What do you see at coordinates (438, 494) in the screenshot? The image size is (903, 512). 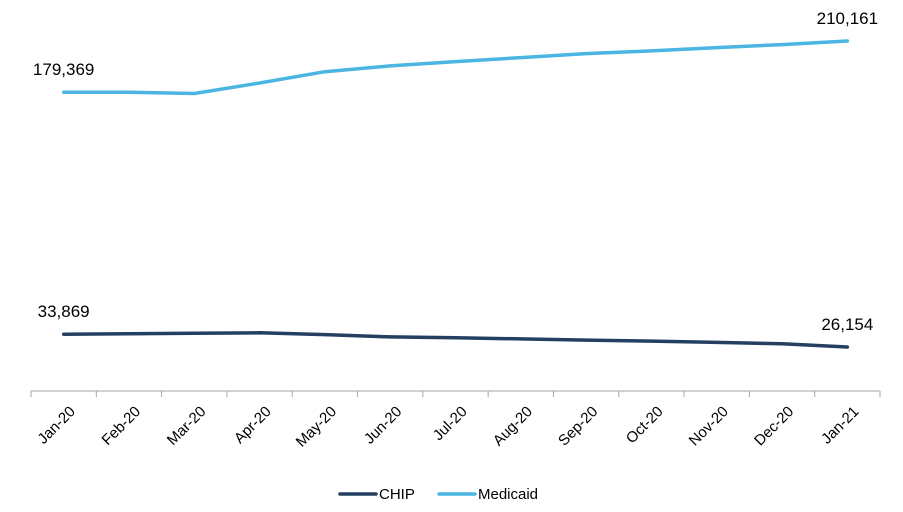 I see `legend: CHIP Medicaid` at bounding box center [438, 494].